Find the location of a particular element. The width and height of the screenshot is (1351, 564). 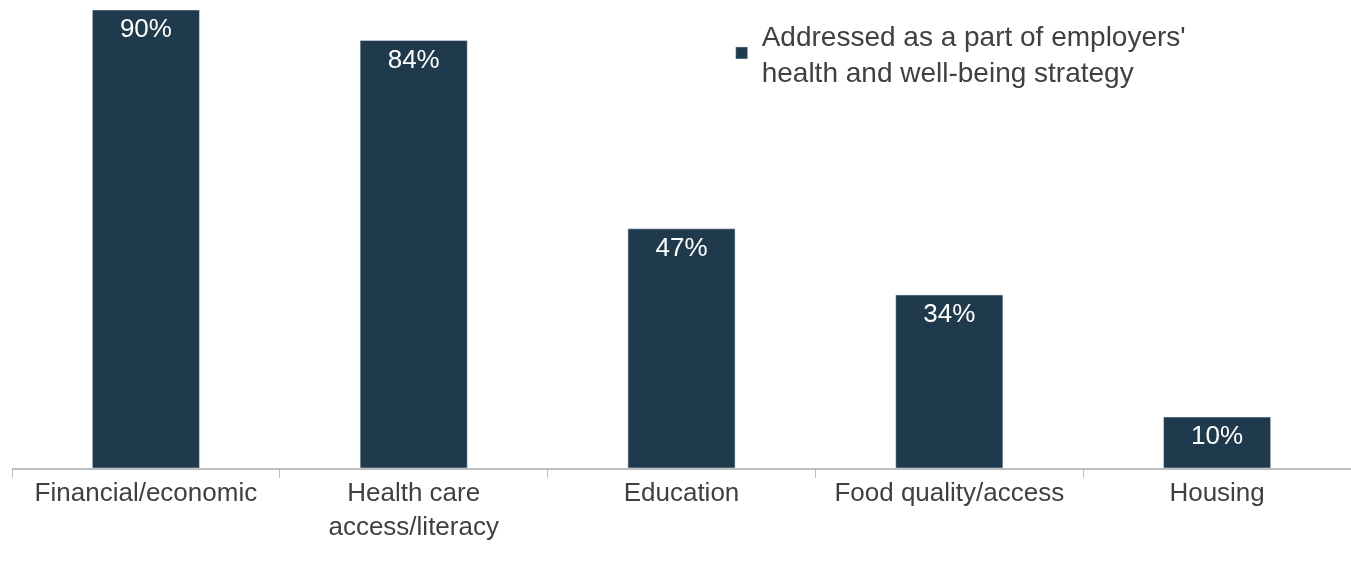

x-tick-label: Education is located at coordinates (681, 491).